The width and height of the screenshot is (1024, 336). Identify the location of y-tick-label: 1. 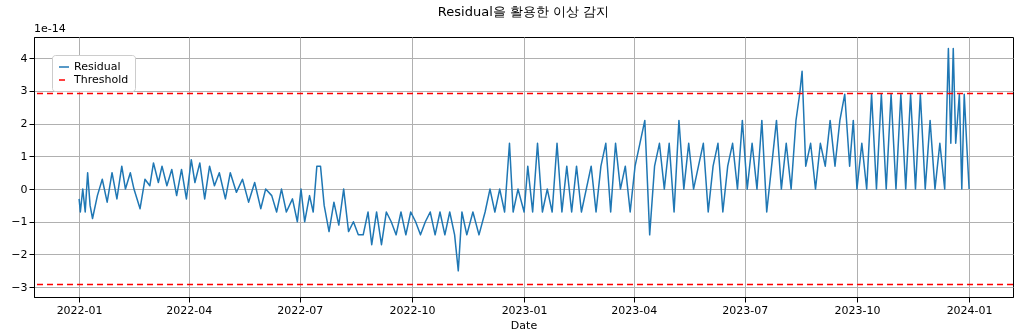
(24, 156).